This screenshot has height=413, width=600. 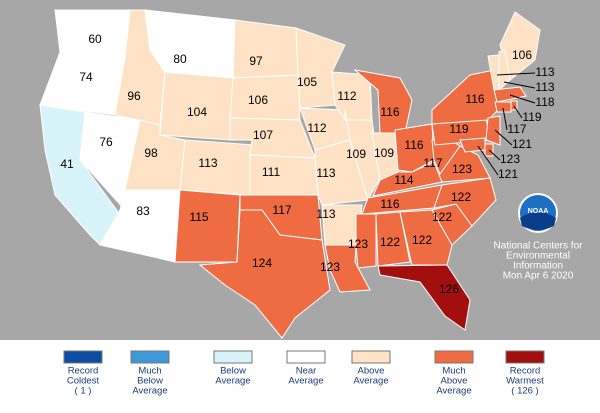 I want to click on state-rank: 60, so click(x=95, y=39).